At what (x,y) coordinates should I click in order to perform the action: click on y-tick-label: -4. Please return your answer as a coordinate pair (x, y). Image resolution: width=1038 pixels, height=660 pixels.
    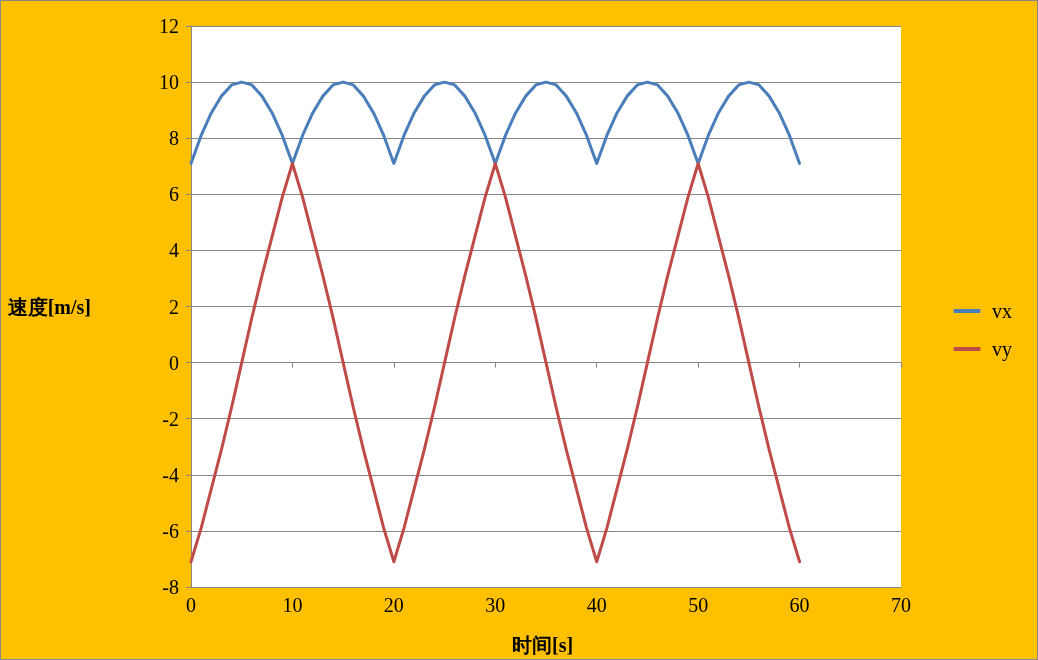
    Looking at the image, I should click on (170, 474).